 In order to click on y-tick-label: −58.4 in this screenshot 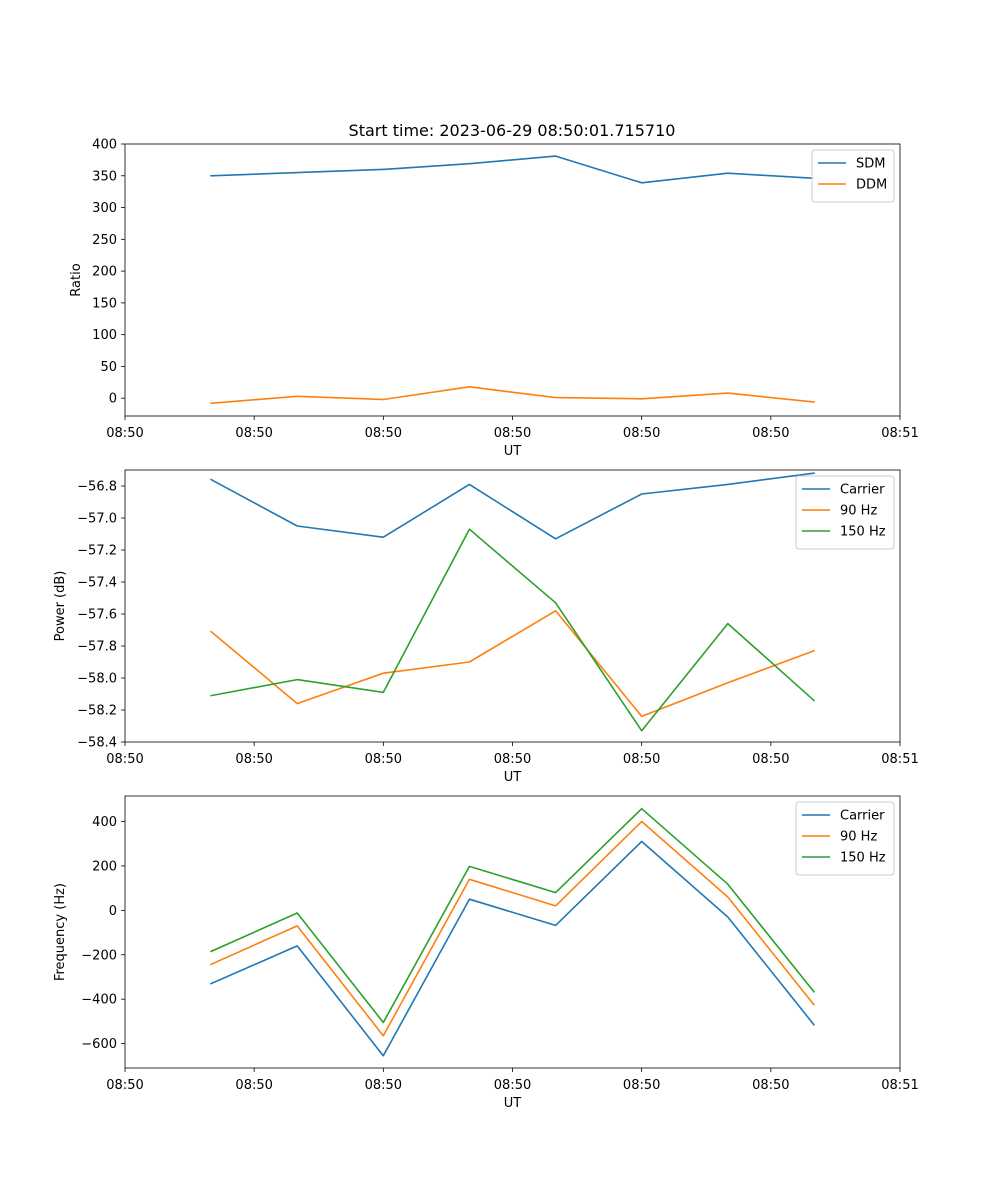, I will do `click(97, 743)`.